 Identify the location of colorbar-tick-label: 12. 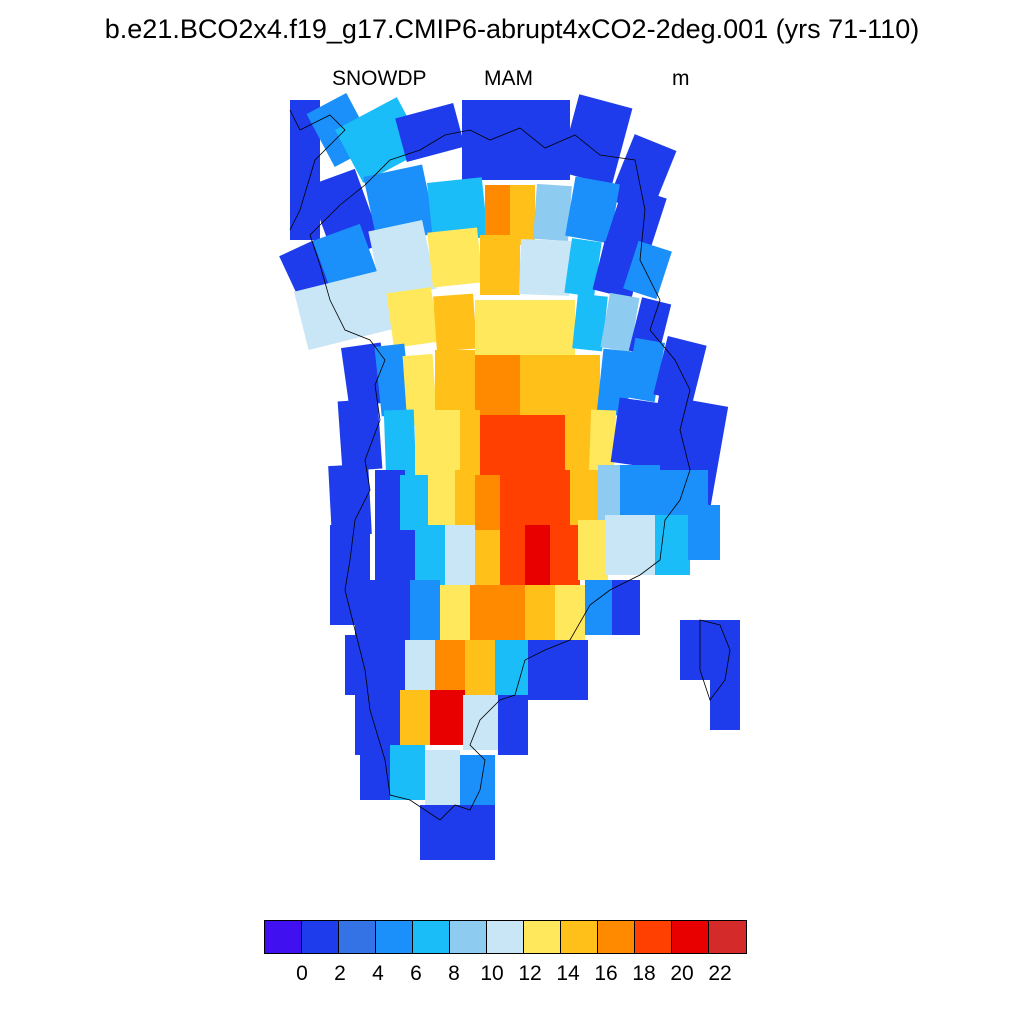
(530, 973).